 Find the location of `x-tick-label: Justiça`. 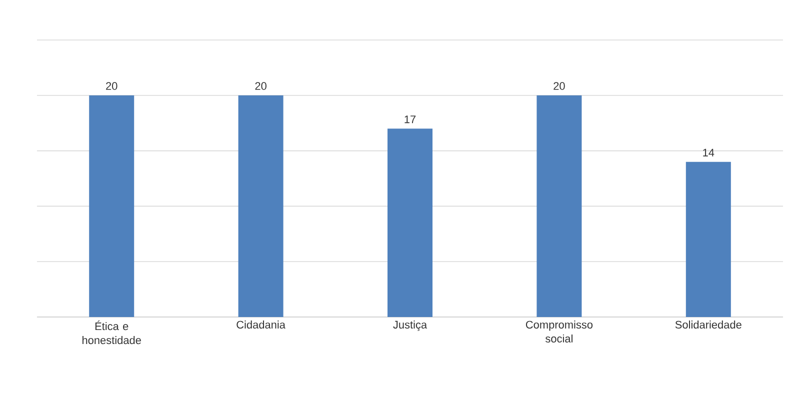

x-tick-label: Justiça is located at coordinates (410, 325).